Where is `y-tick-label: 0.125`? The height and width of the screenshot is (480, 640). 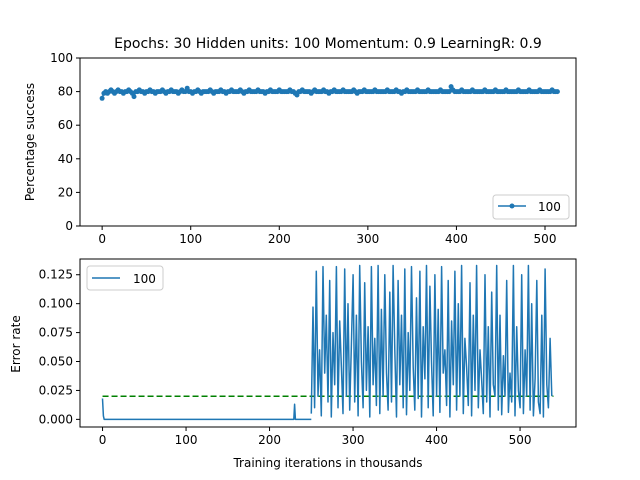 y-tick-label: 0.125 is located at coordinates (56, 275).